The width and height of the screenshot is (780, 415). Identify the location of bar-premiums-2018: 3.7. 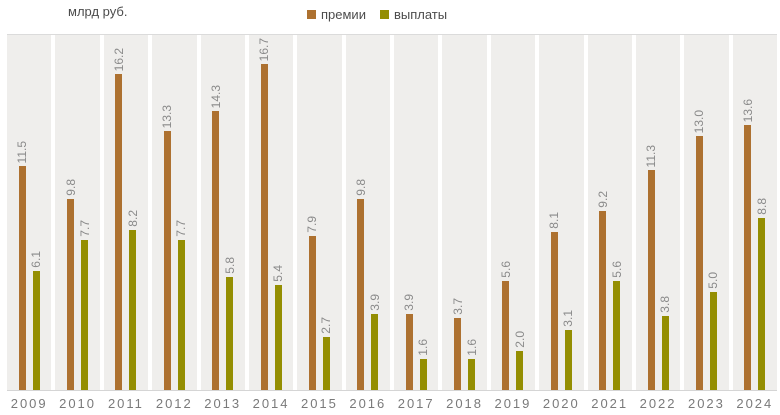
(458, 344).